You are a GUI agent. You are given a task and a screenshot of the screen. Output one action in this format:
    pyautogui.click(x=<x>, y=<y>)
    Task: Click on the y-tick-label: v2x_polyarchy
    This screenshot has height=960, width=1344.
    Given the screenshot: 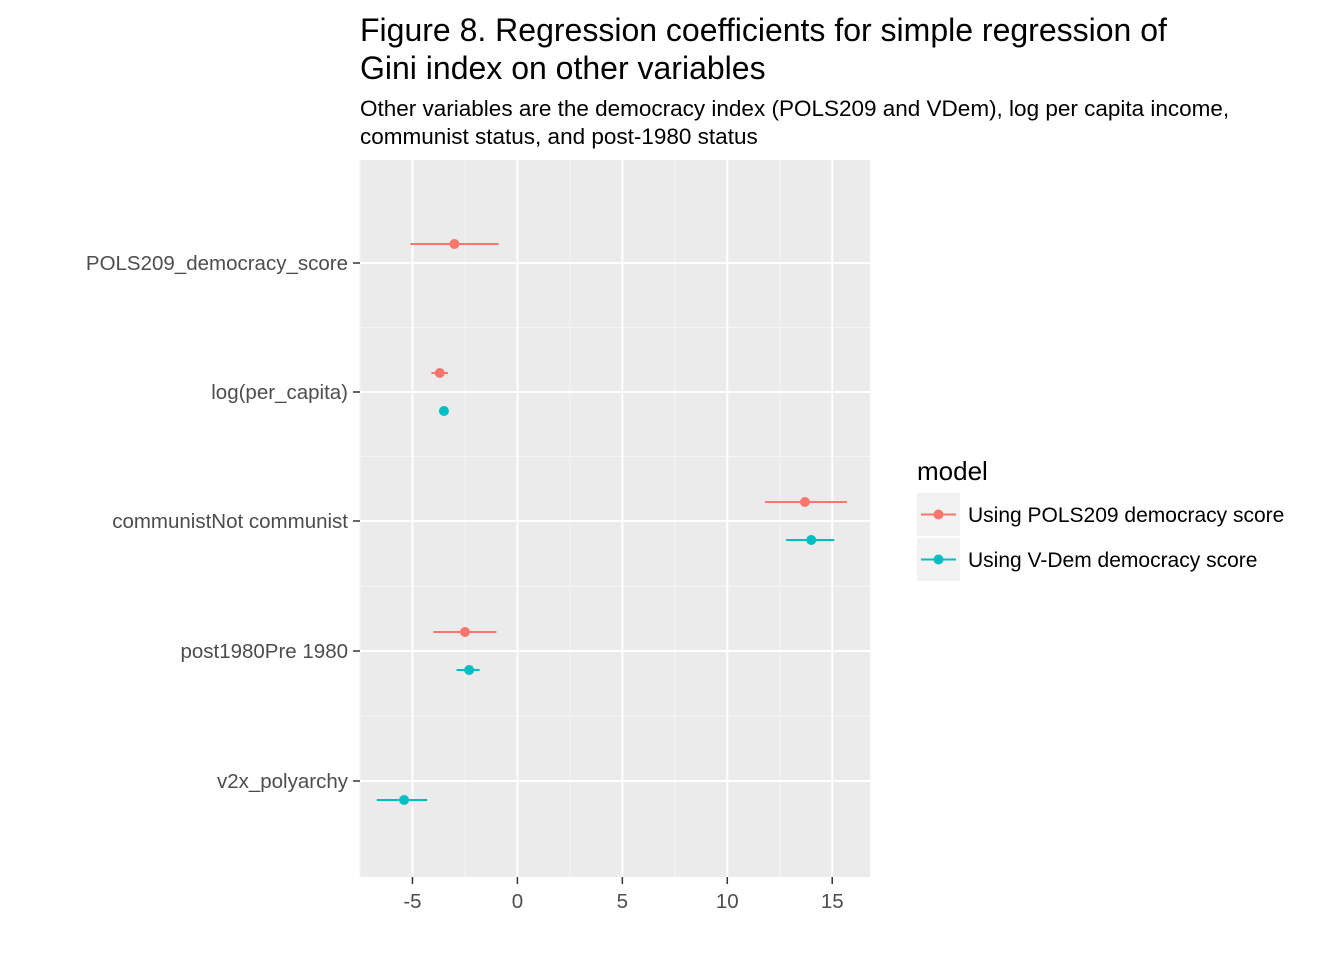 What is the action you would take?
    pyautogui.click(x=283, y=781)
    